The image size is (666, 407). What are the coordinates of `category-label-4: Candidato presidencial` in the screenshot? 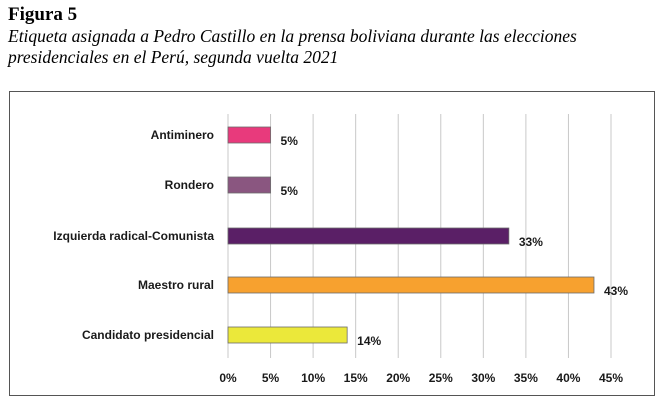 It's located at (148, 335).